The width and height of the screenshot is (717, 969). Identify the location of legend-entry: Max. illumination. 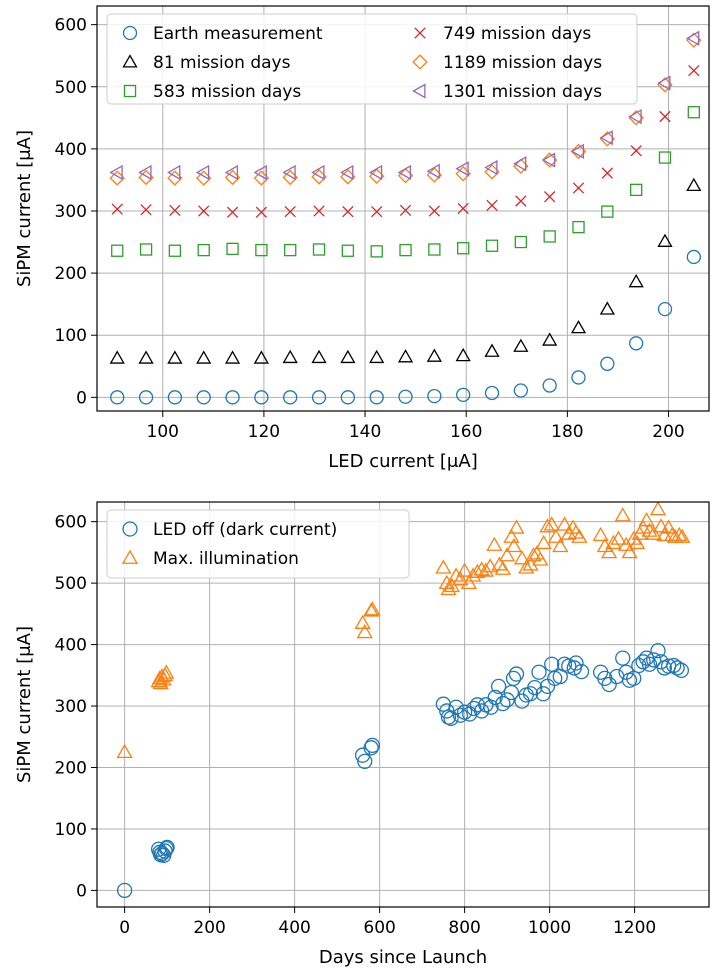
(210, 559).